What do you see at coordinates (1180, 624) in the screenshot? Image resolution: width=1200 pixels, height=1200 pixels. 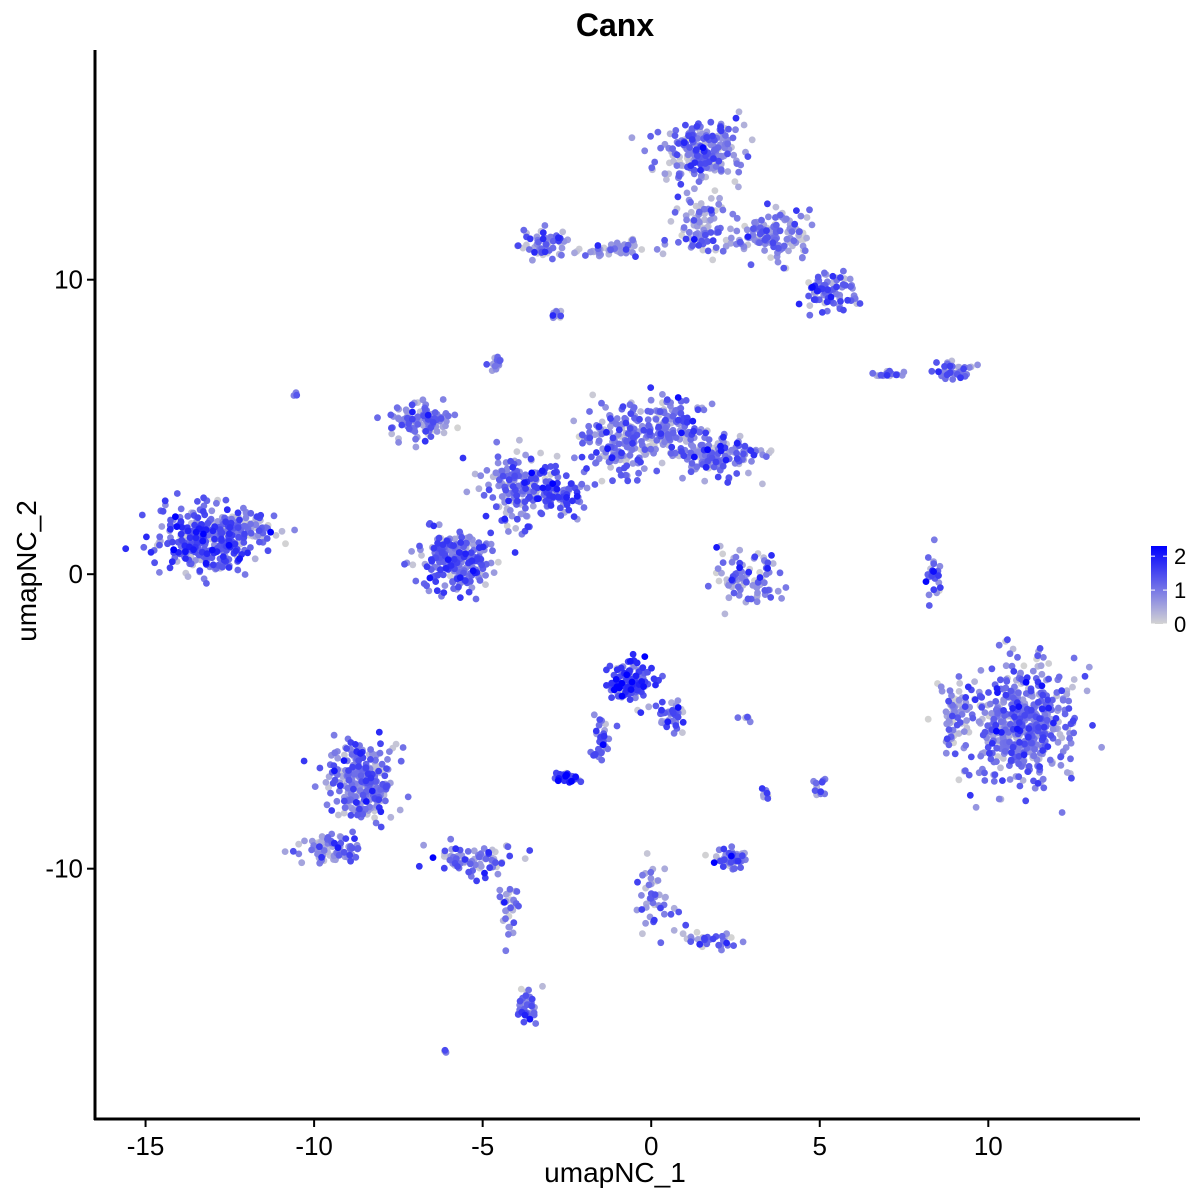 I see `legend-tick-label: 0` at bounding box center [1180, 624].